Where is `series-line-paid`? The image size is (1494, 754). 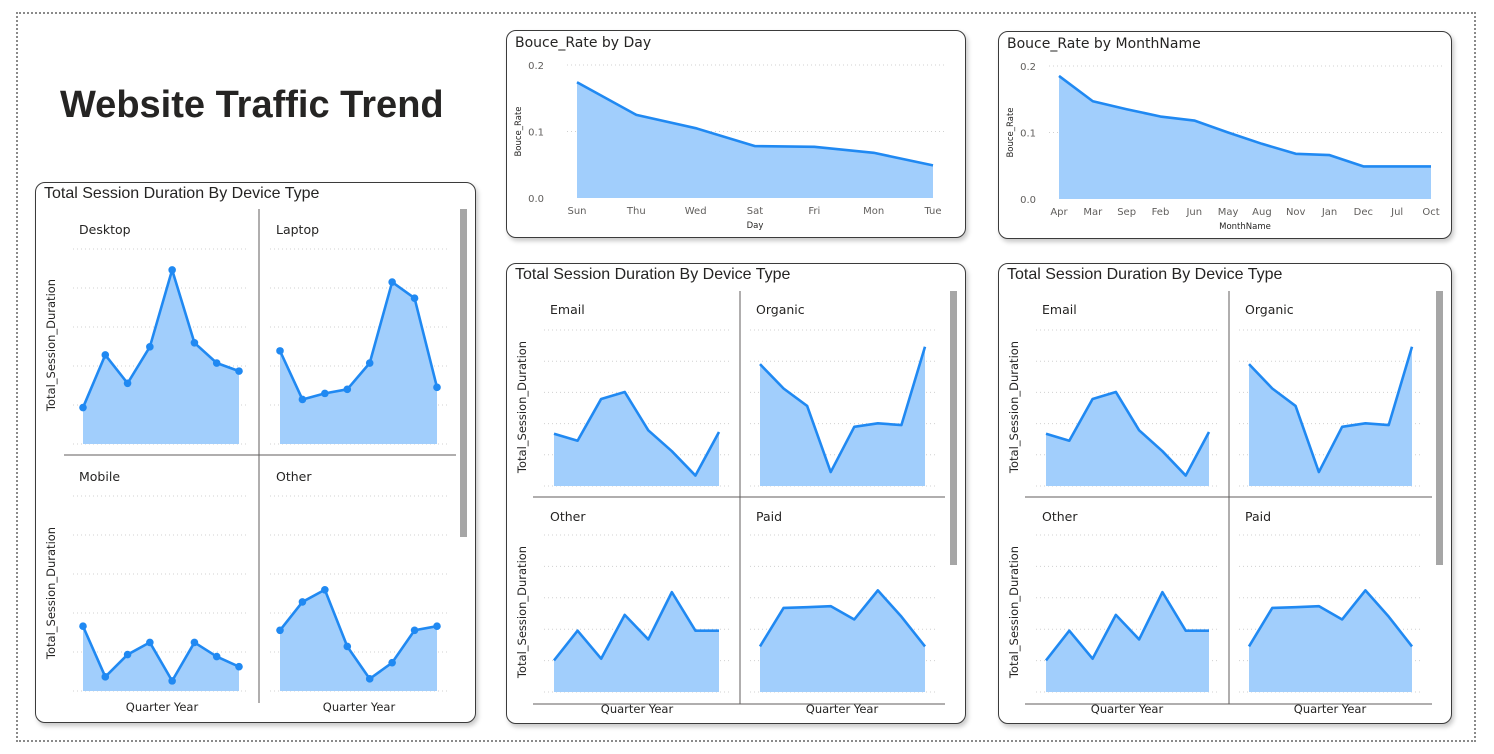 series-line-paid is located at coordinates (842, 618).